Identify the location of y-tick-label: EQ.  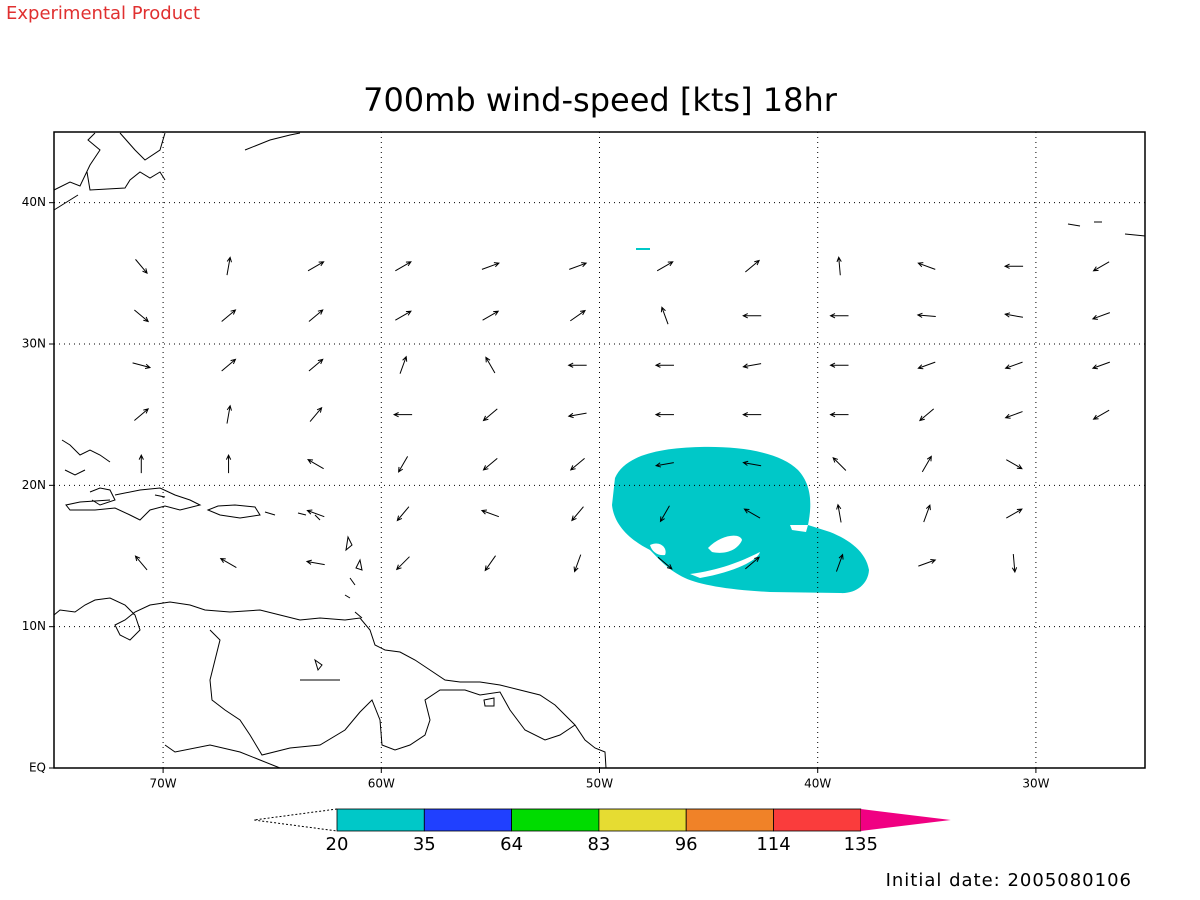
(37, 768).